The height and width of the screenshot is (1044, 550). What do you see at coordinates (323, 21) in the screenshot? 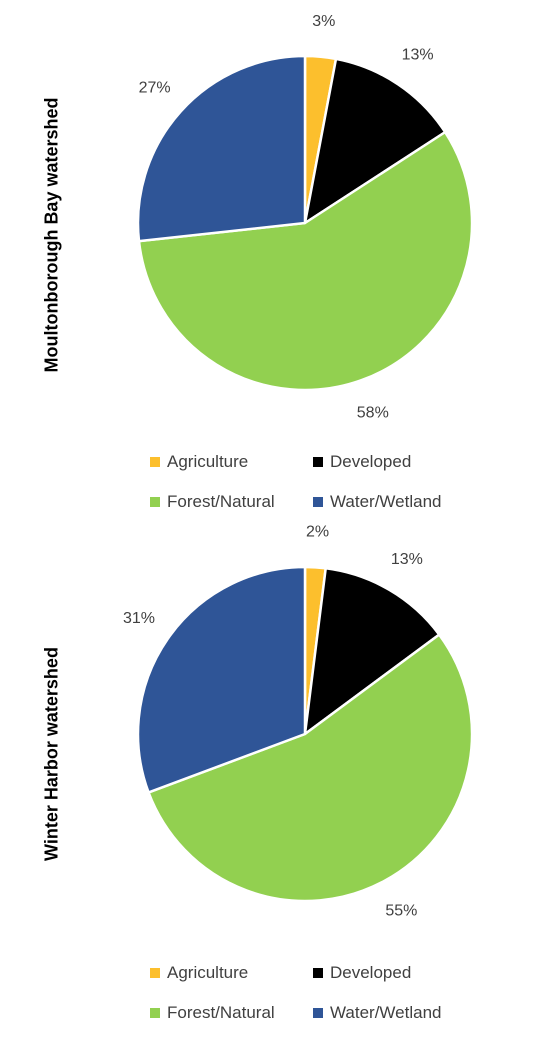
I see `data-label-agriculture: 3%` at bounding box center [323, 21].